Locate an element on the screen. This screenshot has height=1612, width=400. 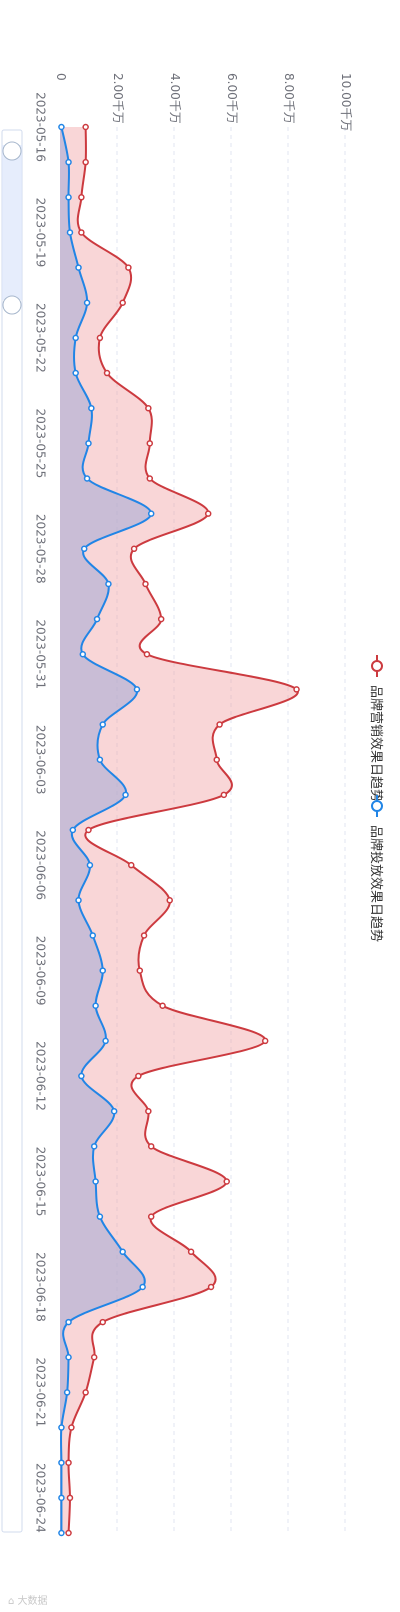
watermark-text: ⌂ 大数据 is located at coordinates (28, 1601).